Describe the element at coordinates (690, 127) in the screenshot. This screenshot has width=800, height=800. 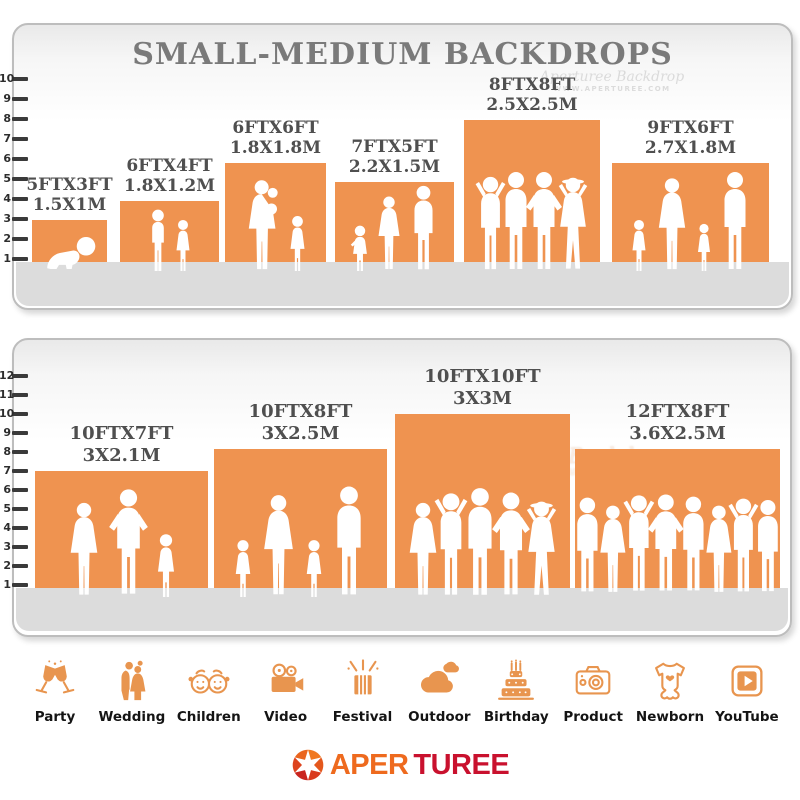
I see `size-ft-label: 9FTX6FT` at that location.